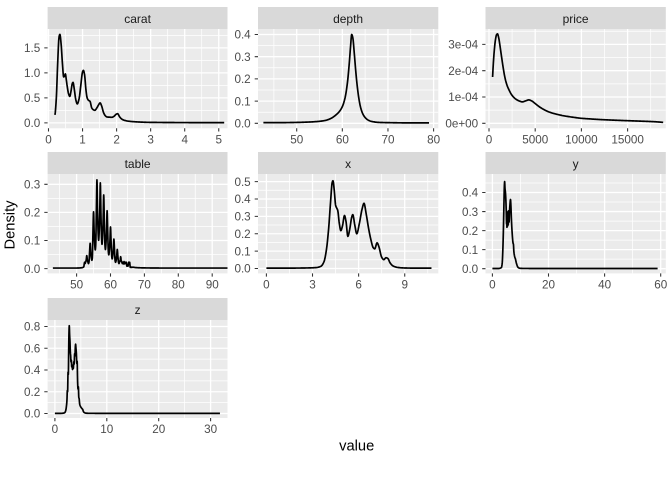  I want to click on svg-text: carat, so click(137, 19).